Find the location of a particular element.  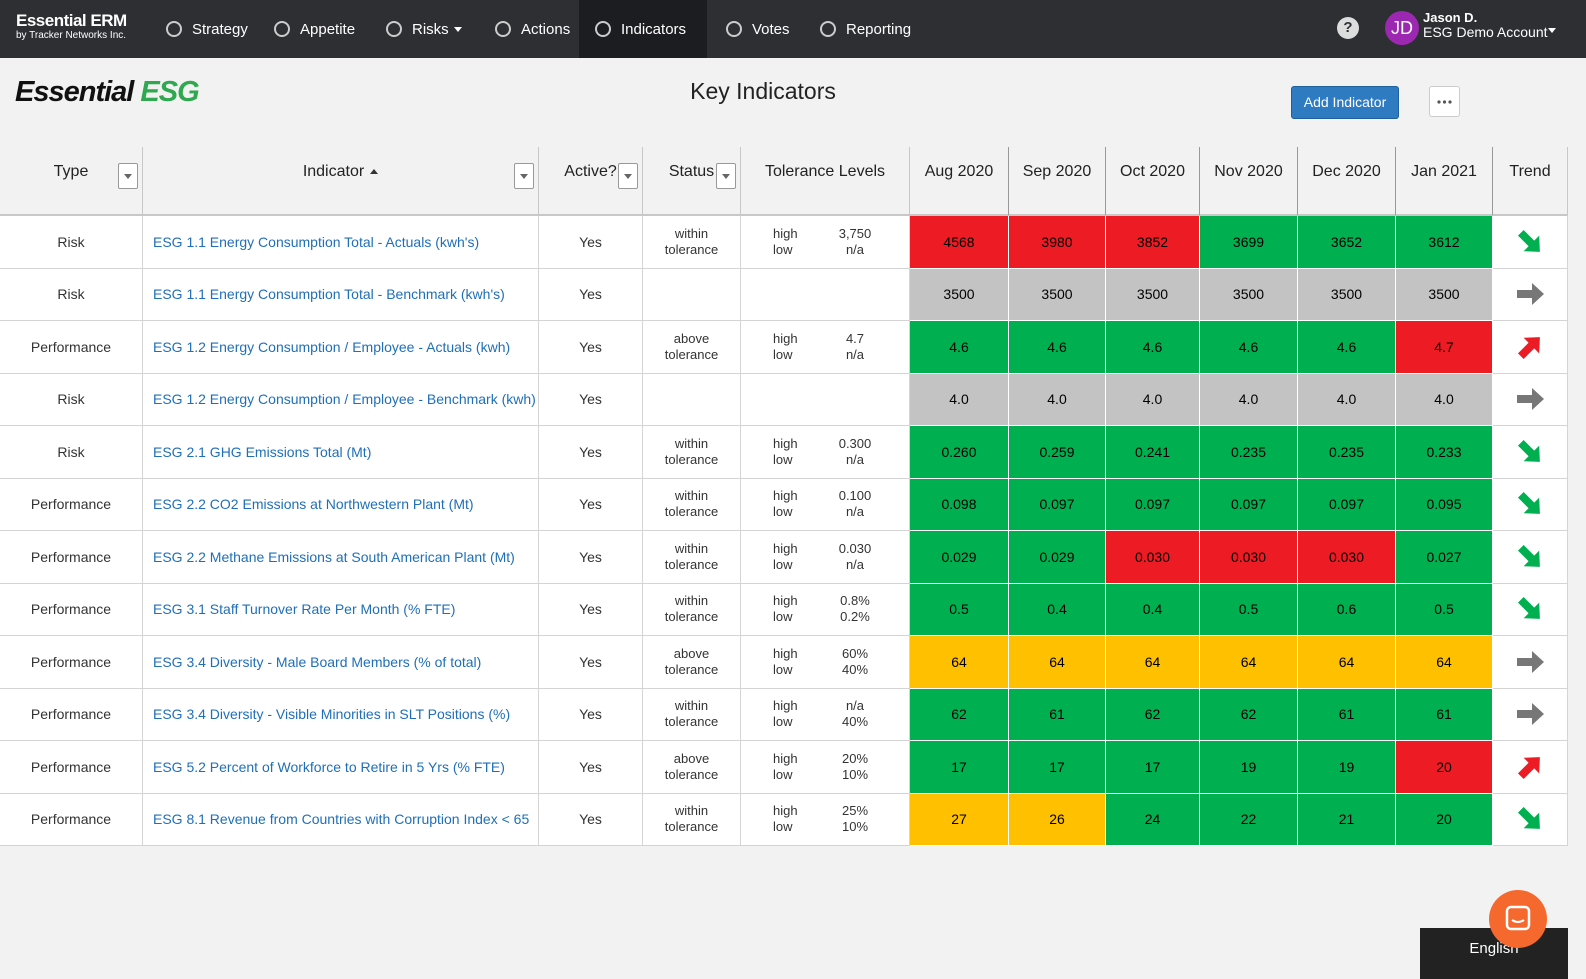

nav-label: Appetite is located at coordinates (328, 29).